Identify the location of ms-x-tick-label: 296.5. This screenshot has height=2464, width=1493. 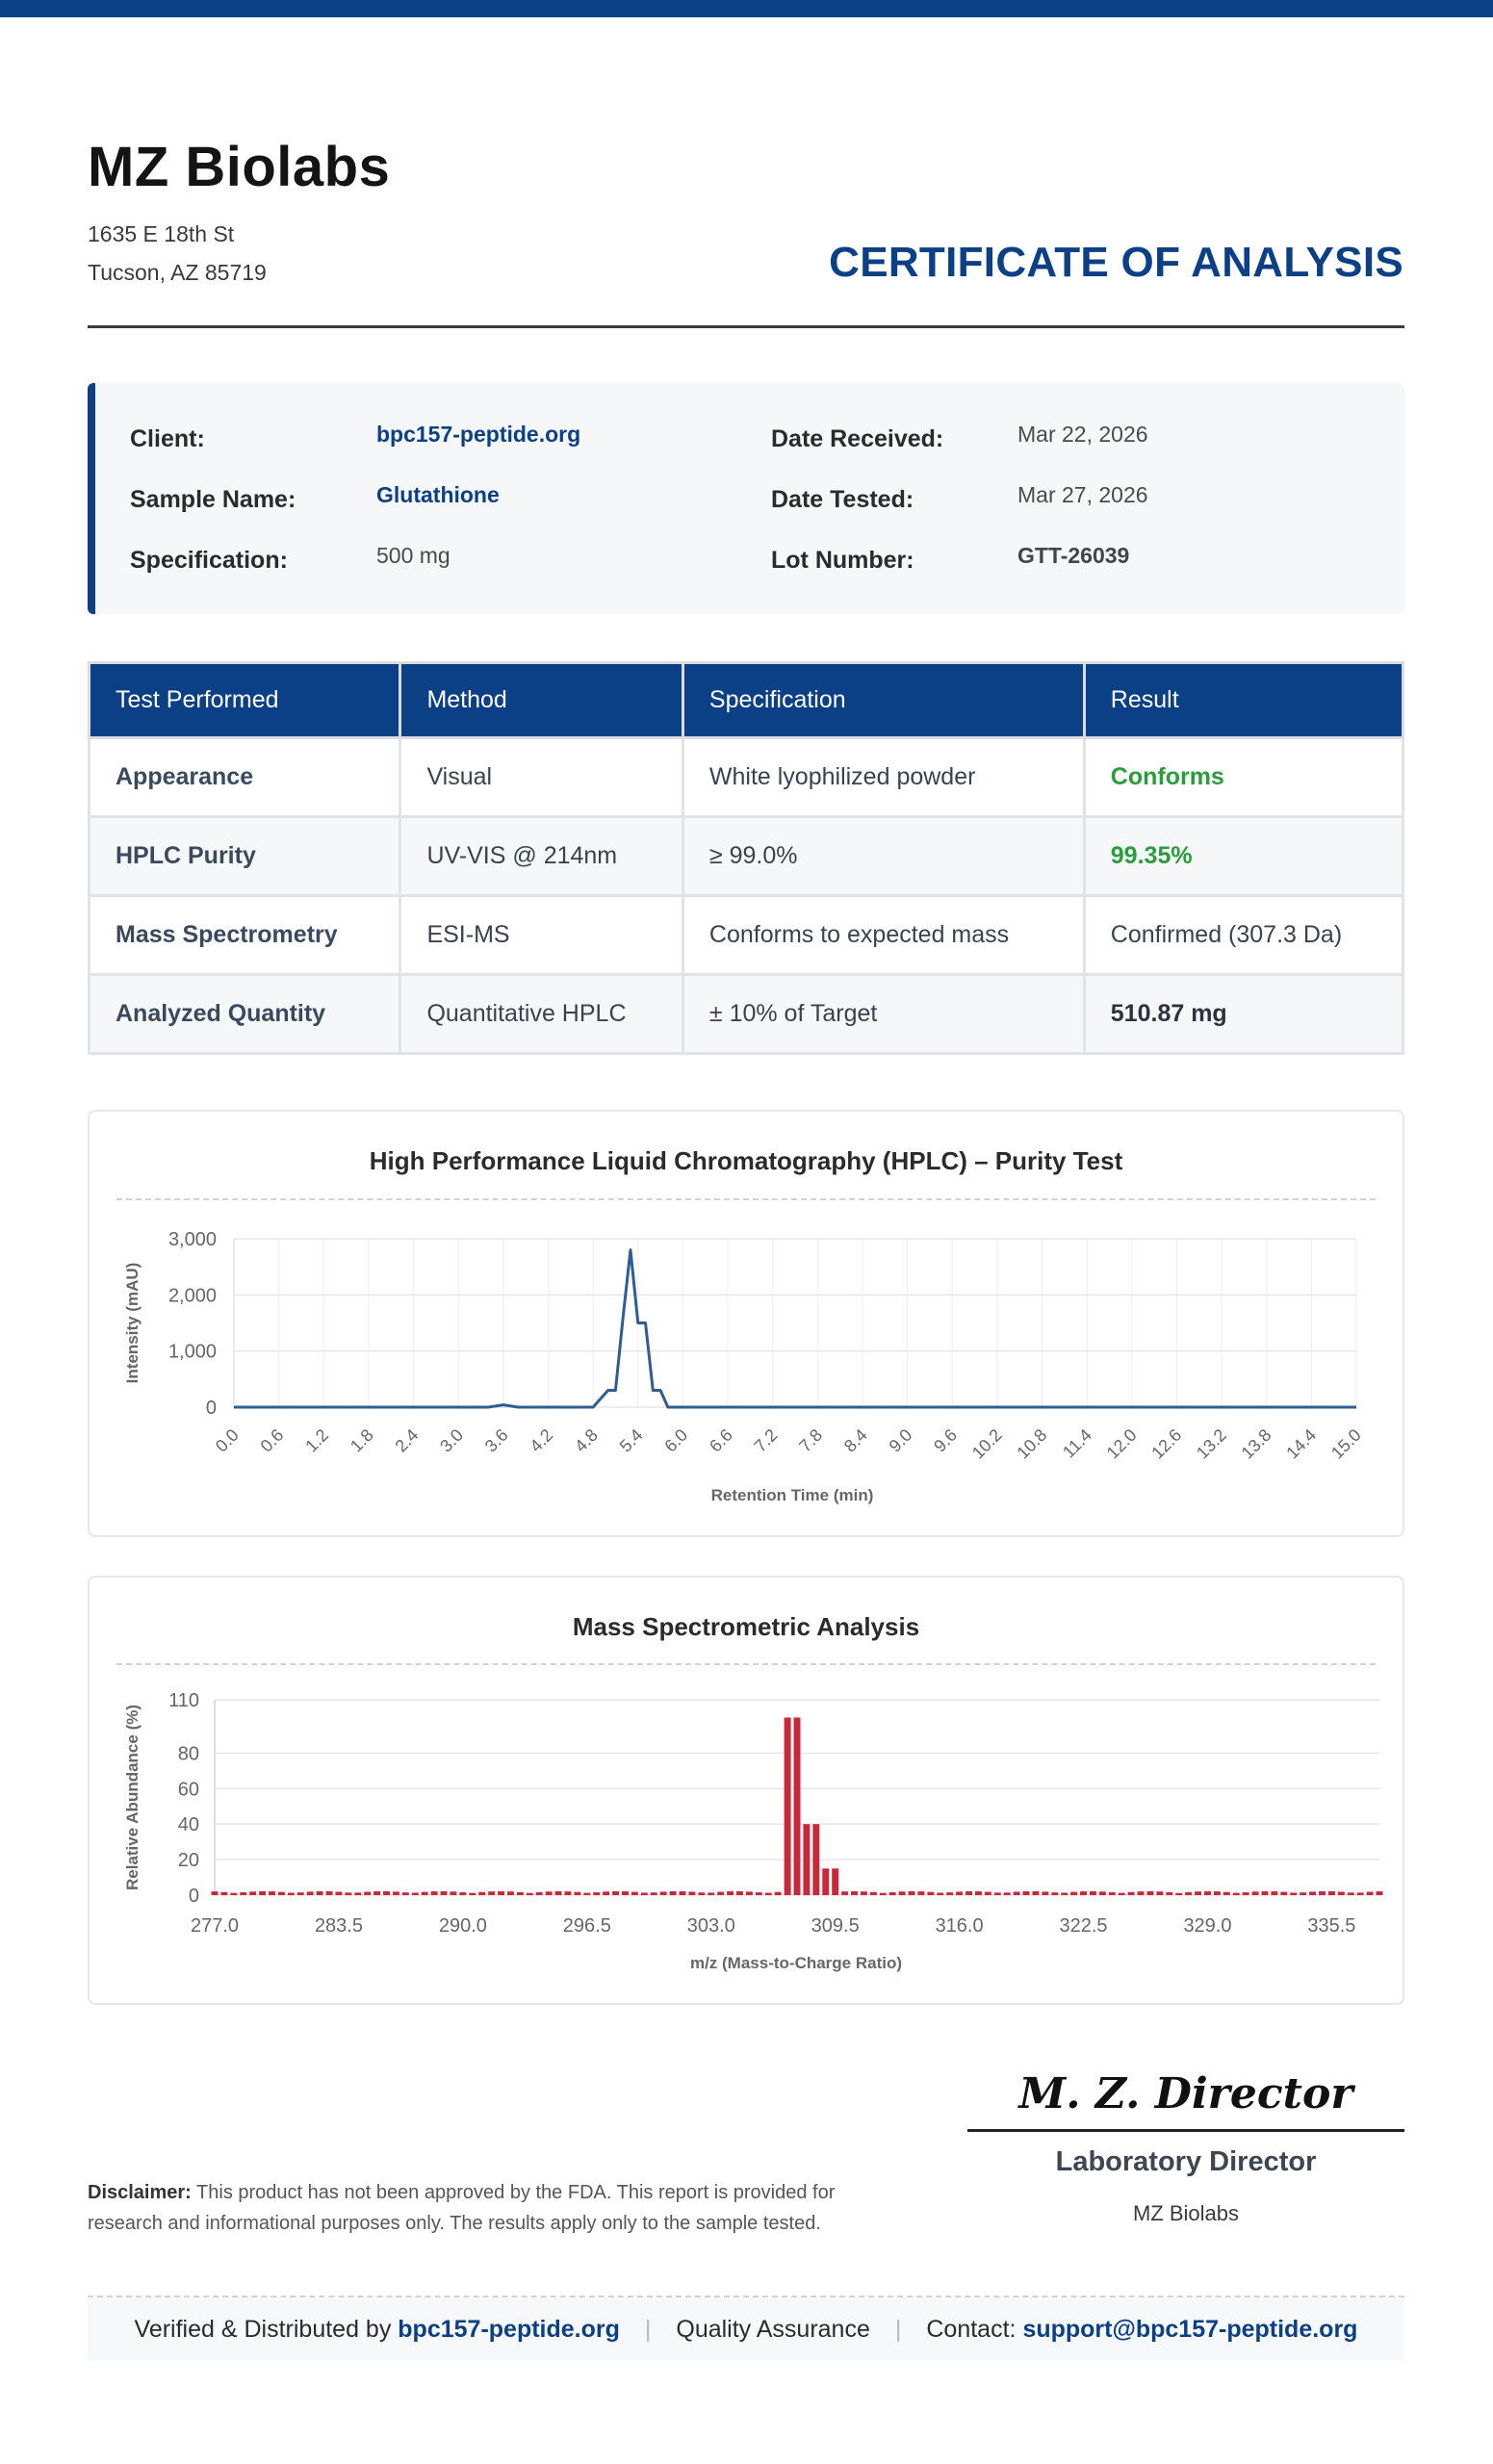
(587, 1926).